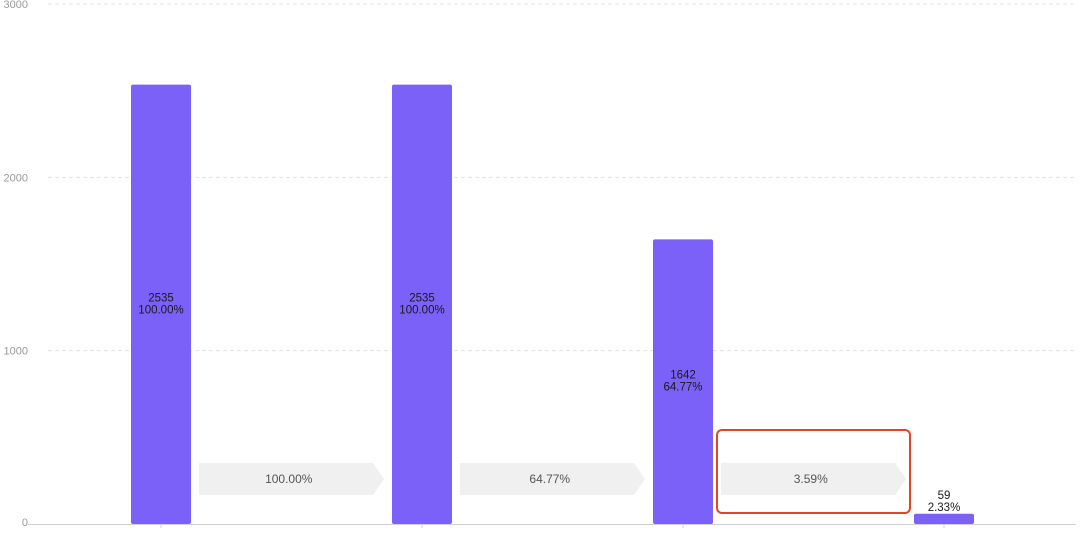  I want to click on conversion-rate-label: 64.77%, so click(549, 479).